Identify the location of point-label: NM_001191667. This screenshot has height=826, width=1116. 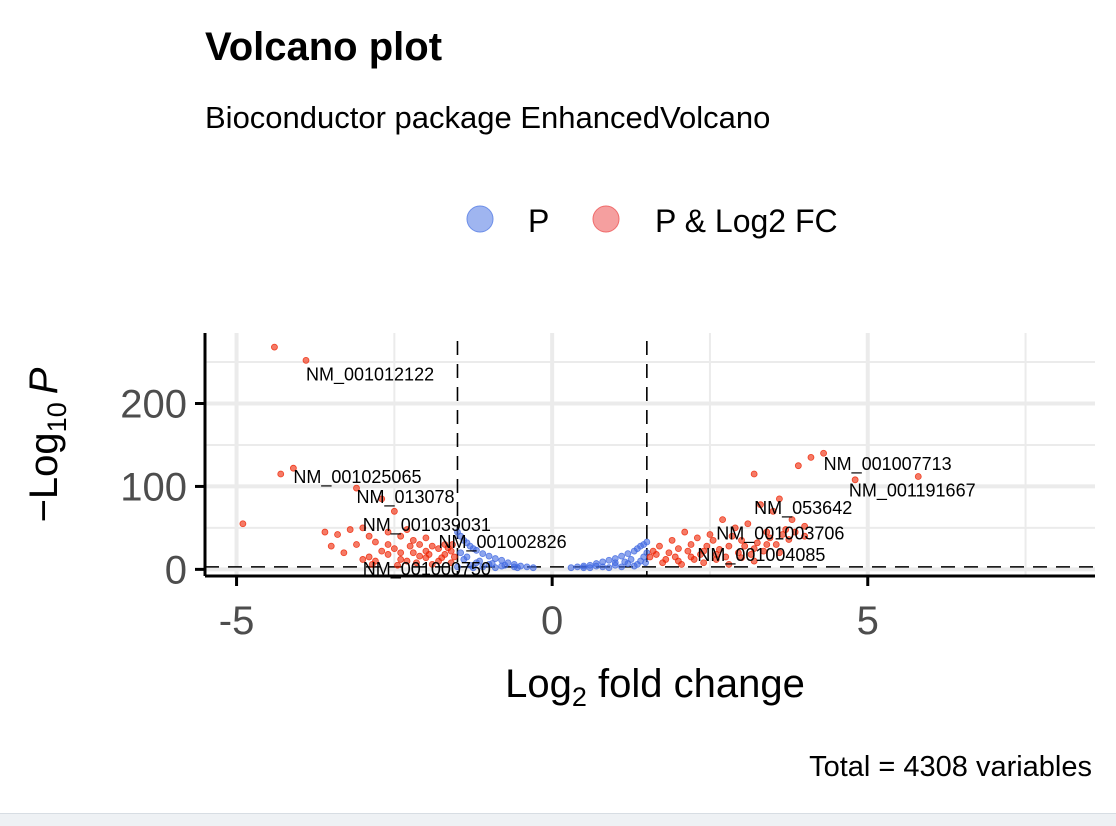
(912, 490).